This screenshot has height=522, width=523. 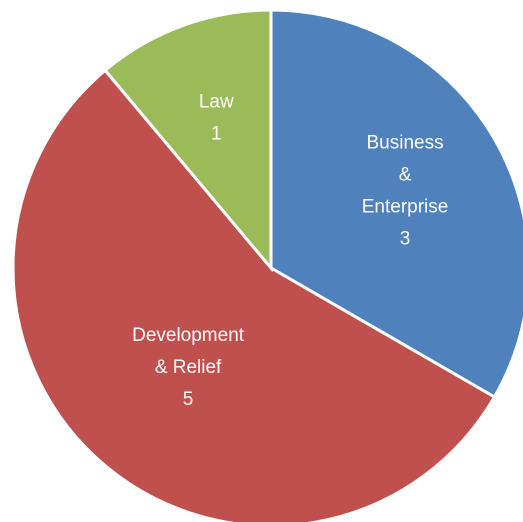 What do you see at coordinates (405, 191) in the screenshot?
I see `slice-label: Business & Enterprise 3` at bounding box center [405, 191].